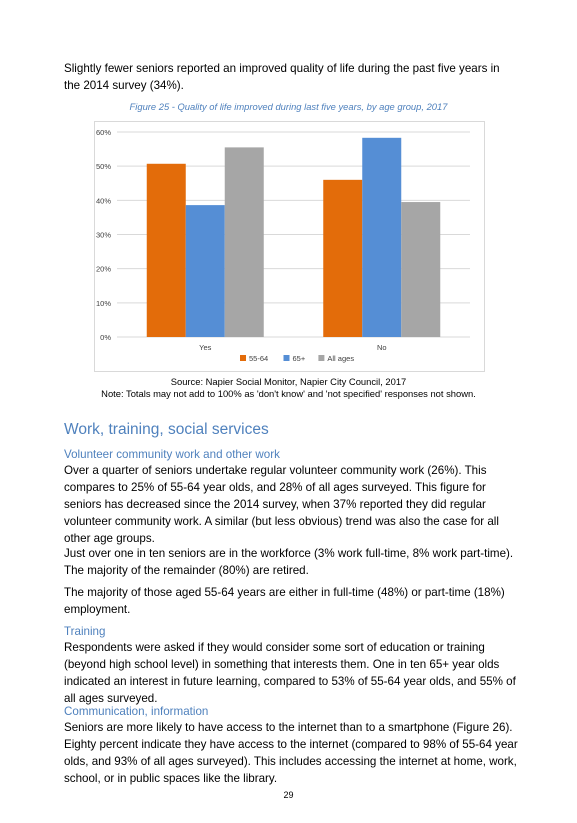  I want to click on y-tick-label: 0%, so click(105, 337).